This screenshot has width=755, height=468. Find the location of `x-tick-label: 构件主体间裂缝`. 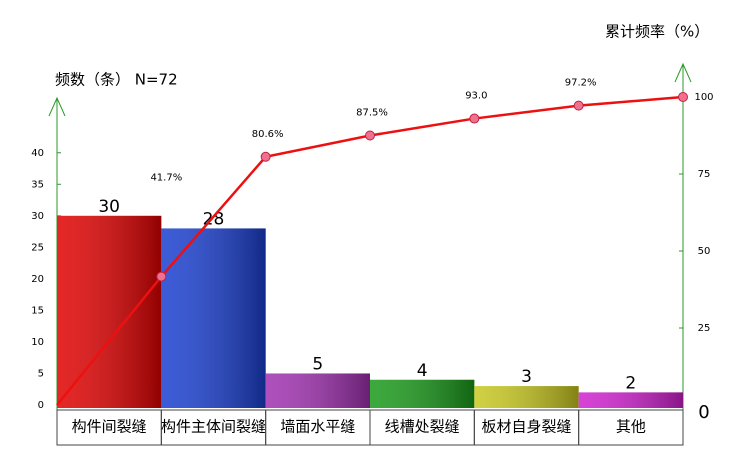

x-tick-label: 构件主体间裂缝 is located at coordinates (213, 427).